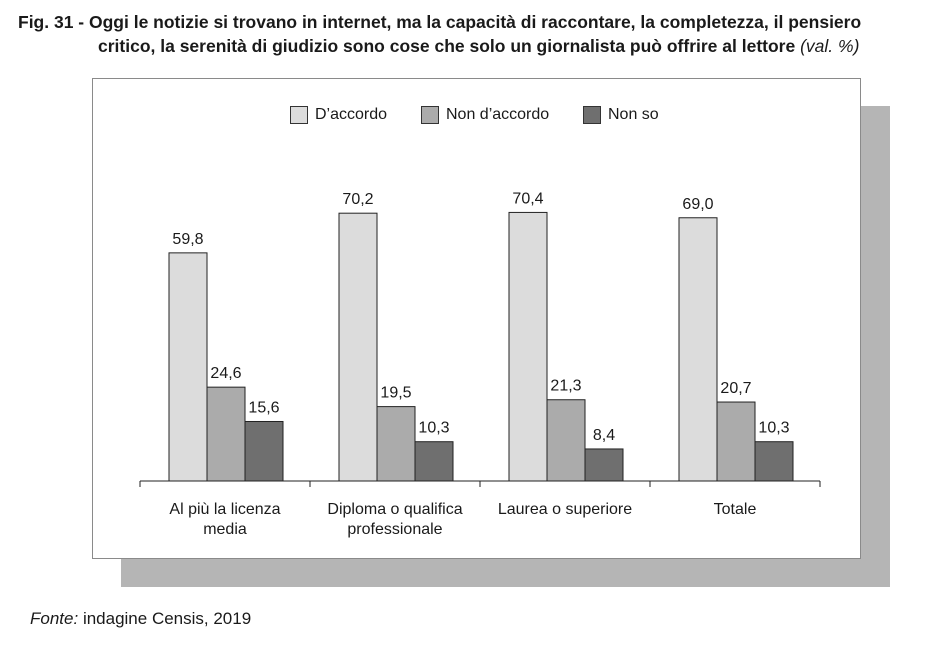 The image size is (951, 650). I want to click on category-label-2-line1: Diploma o qualifica, so click(394, 509).